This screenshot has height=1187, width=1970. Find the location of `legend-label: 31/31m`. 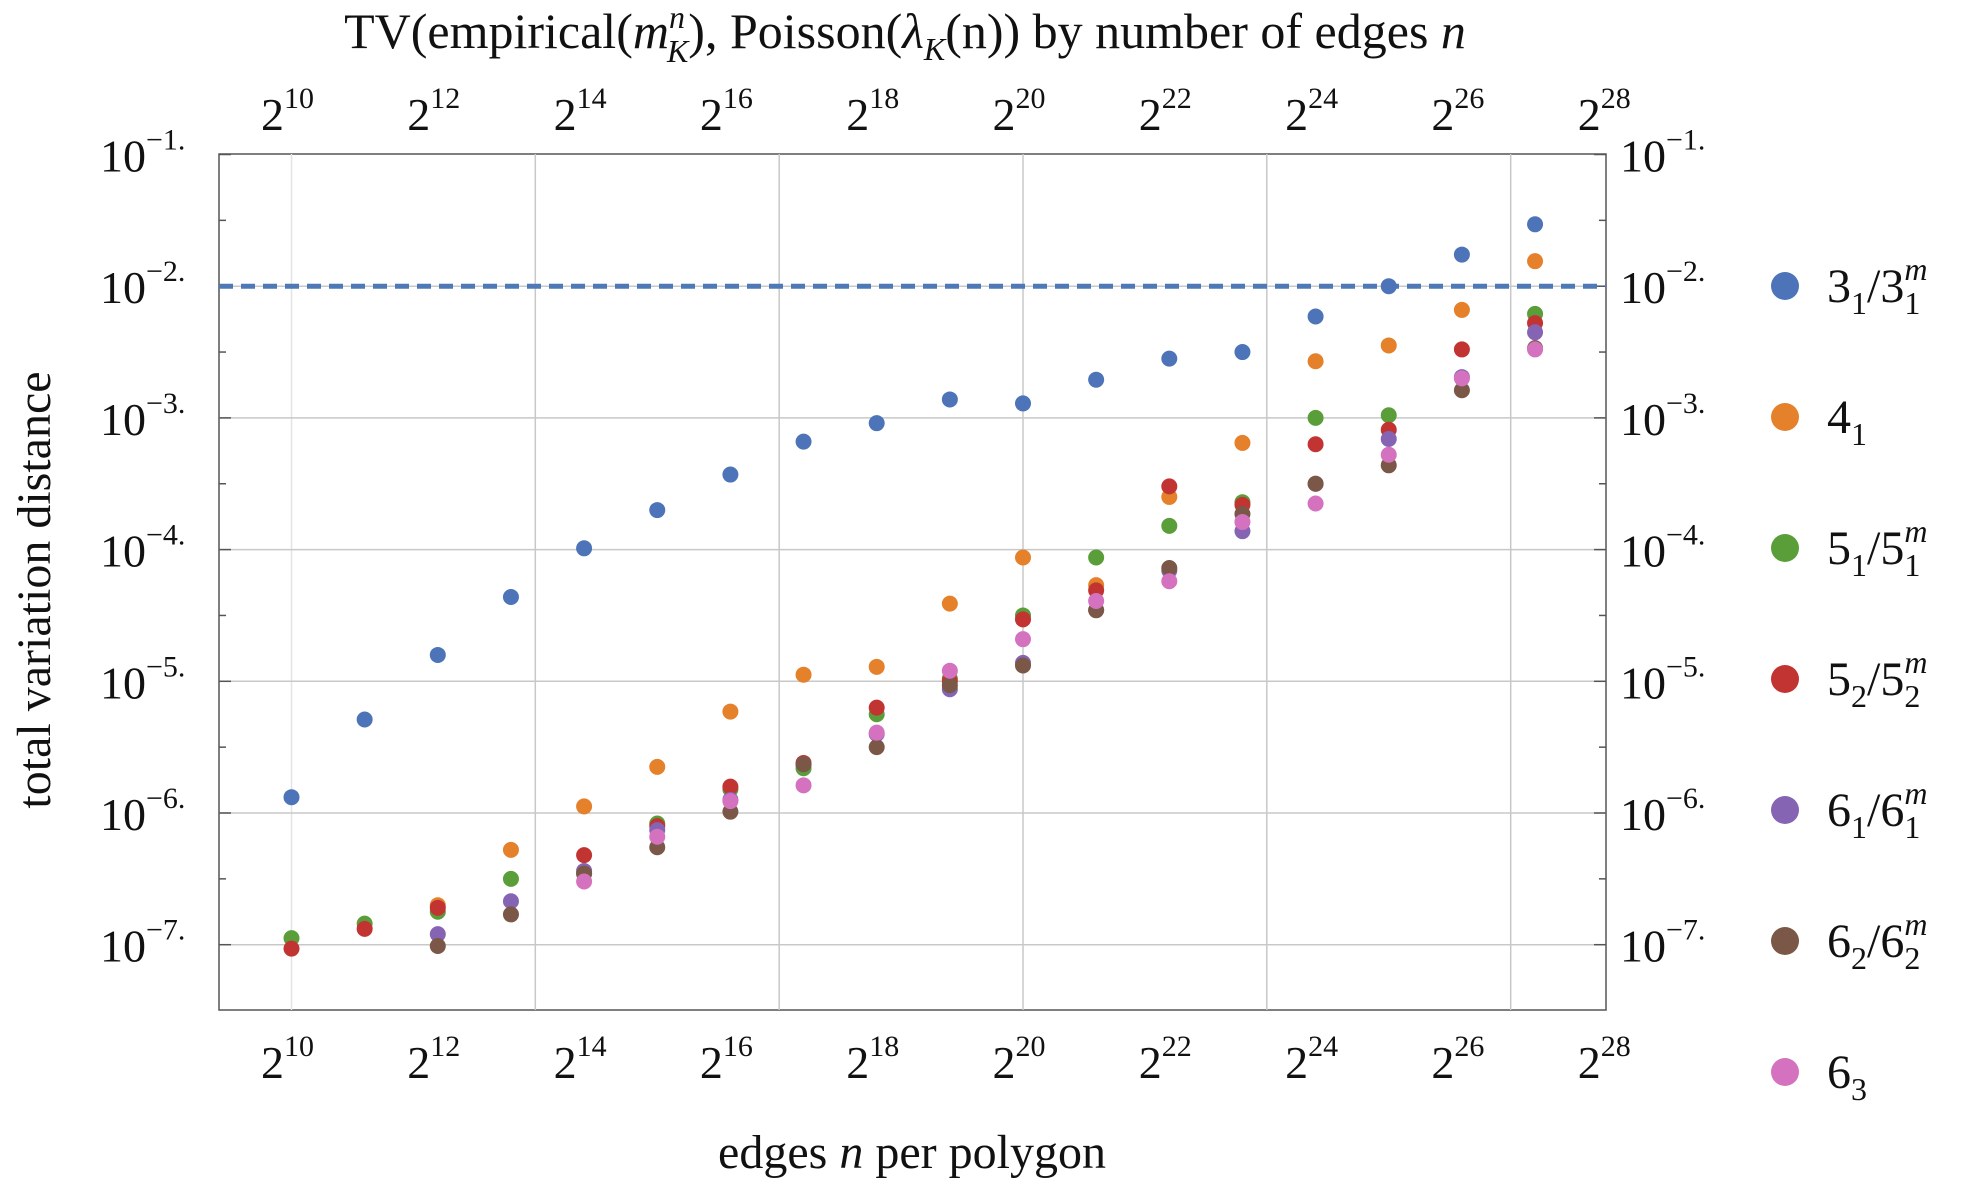

legend-label: 31/31m is located at coordinates (1877, 286).